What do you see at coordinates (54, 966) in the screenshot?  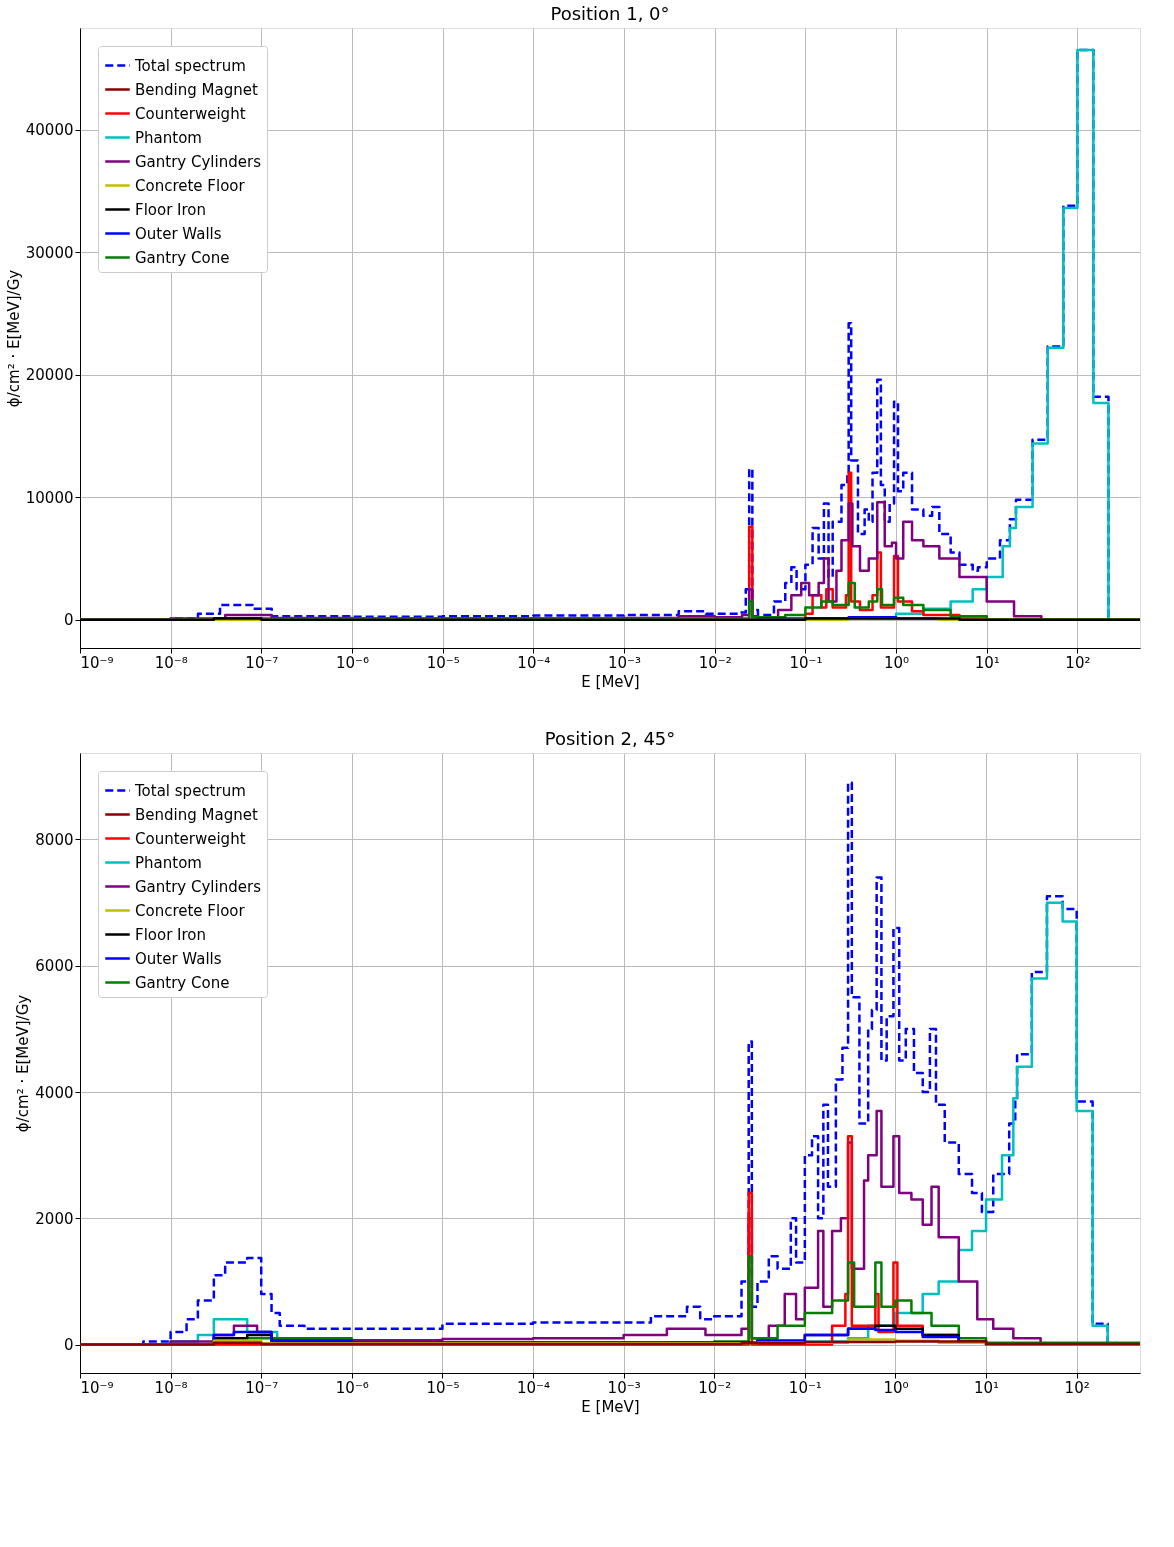 I see `y-tick-label: 6000` at bounding box center [54, 966].